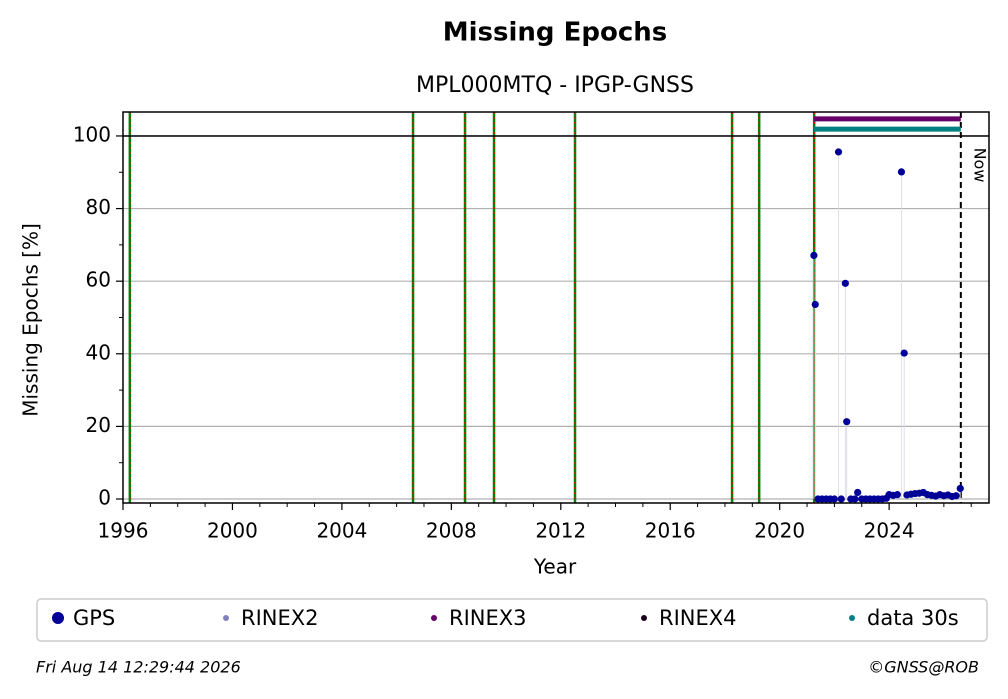 This screenshot has height=699, width=1008. I want to click on legend-label: data 30s, so click(913, 618).